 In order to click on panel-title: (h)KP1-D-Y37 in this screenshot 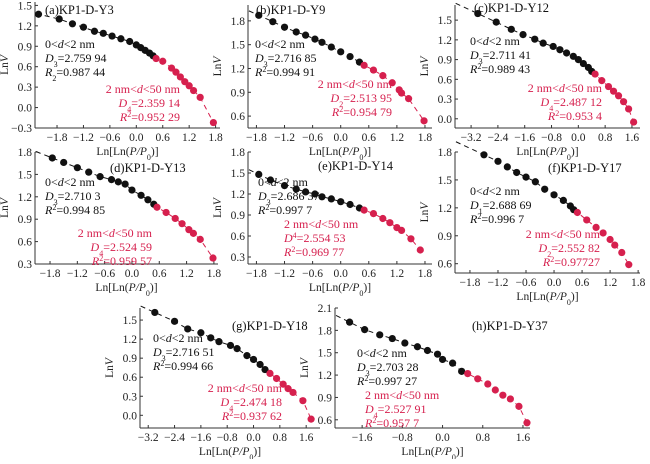, I will do `click(510, 326)`.